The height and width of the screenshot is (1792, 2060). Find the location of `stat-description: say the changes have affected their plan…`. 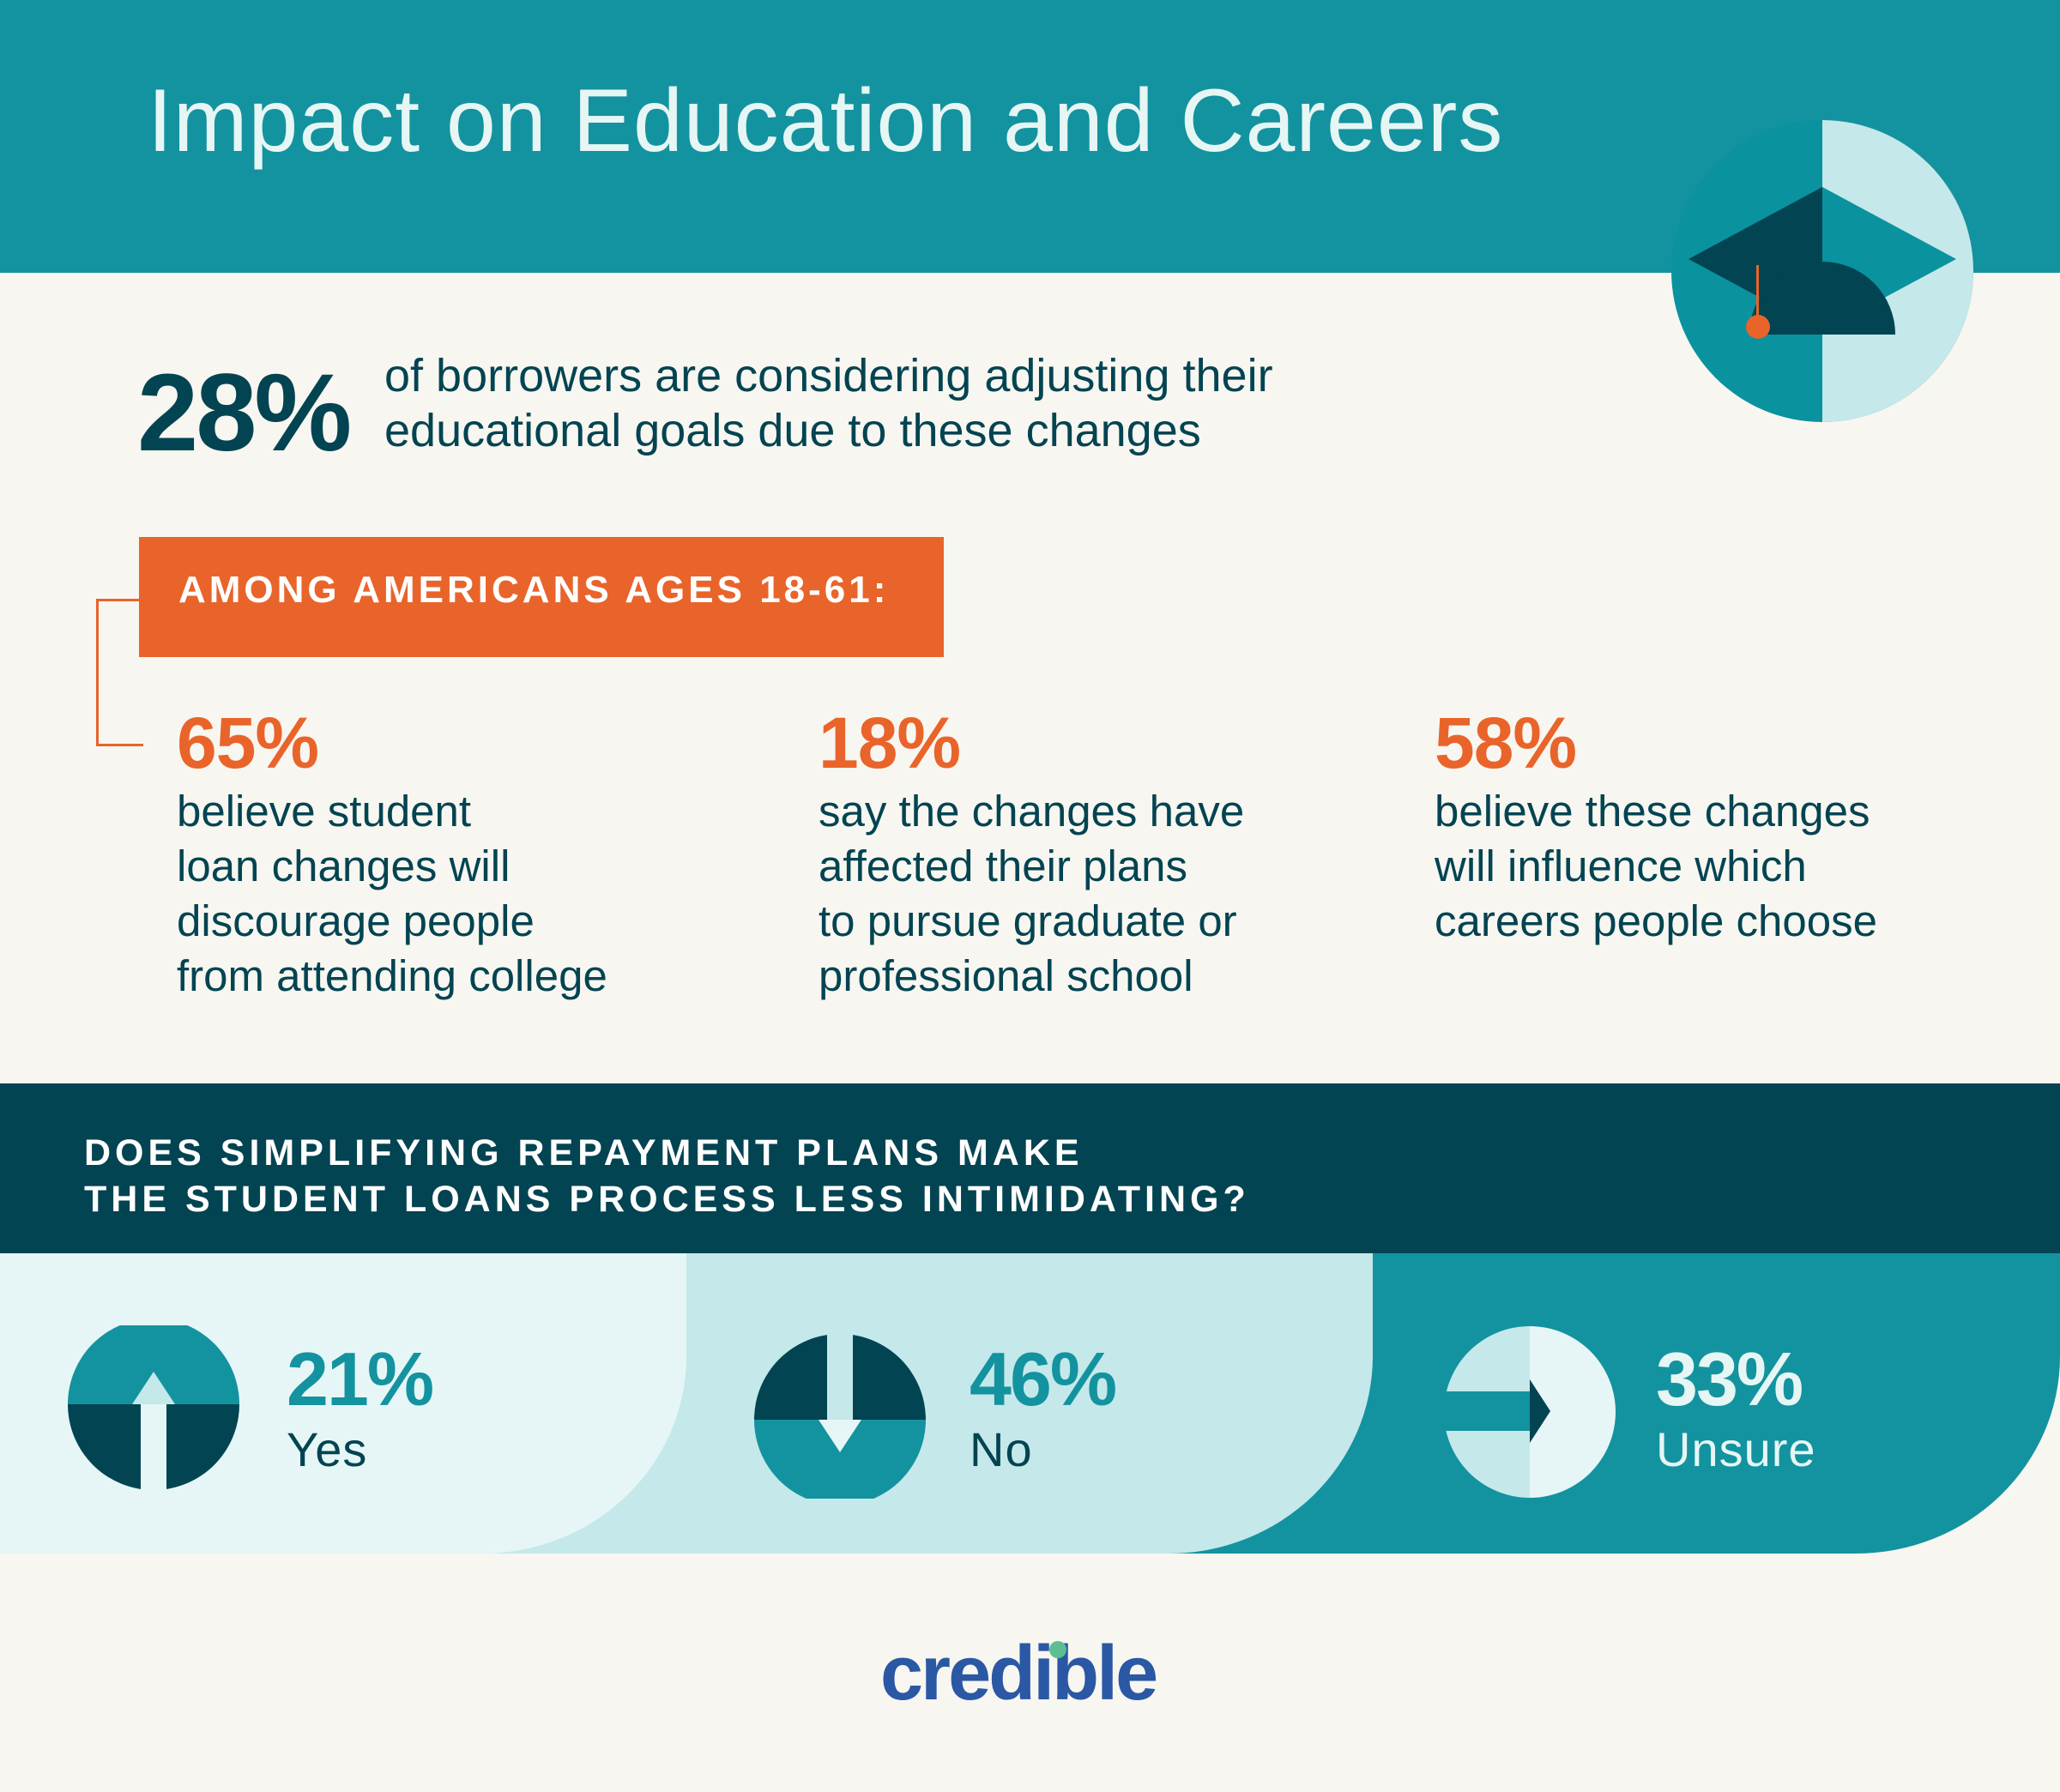

stat-description: say the changes have affected their plan… is located at coordinates (1032, 893).